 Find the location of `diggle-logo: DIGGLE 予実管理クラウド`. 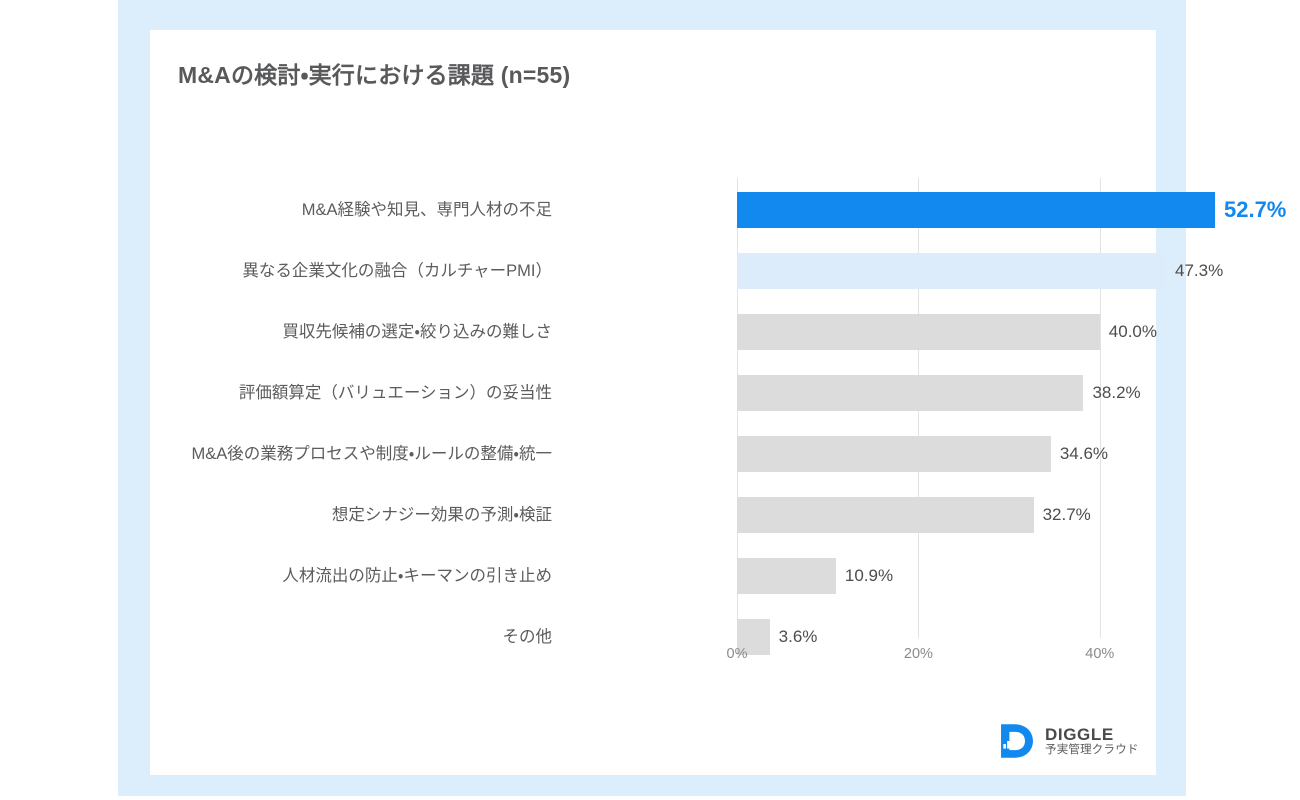

diggle-logo: DIGGLE 予実管理クラウド is located at coordinates (1073, 741).